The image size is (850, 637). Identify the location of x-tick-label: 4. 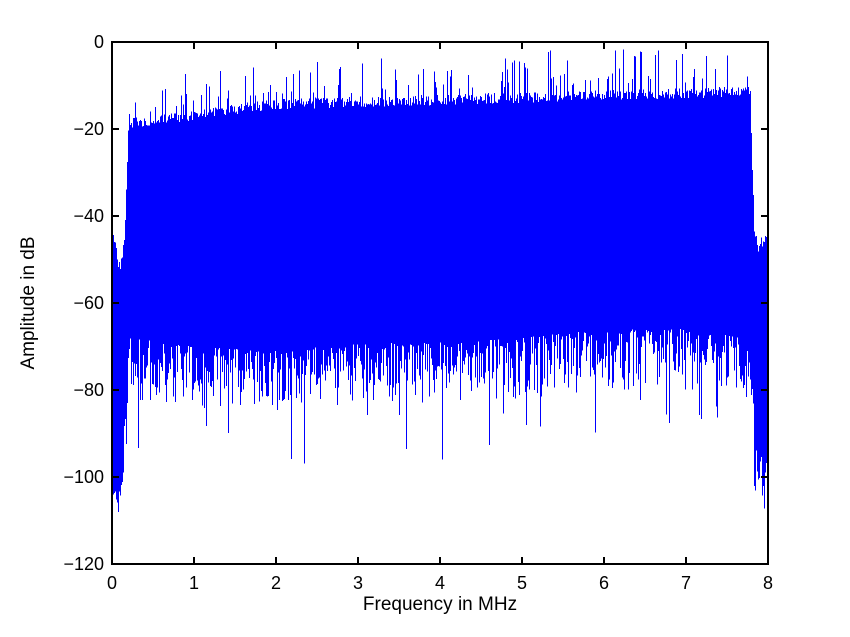
(440, 583).